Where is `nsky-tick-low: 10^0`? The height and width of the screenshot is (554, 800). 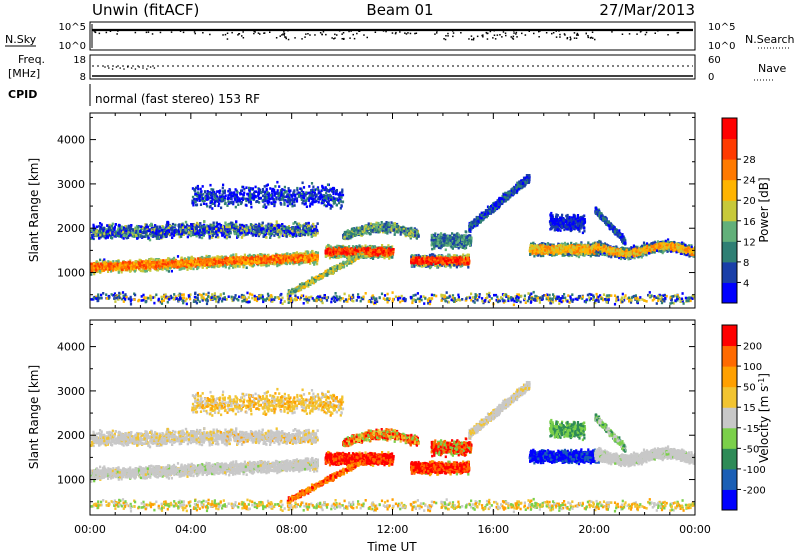 nsky-tick-low: 10^0 is located at coordinates (72, 46).